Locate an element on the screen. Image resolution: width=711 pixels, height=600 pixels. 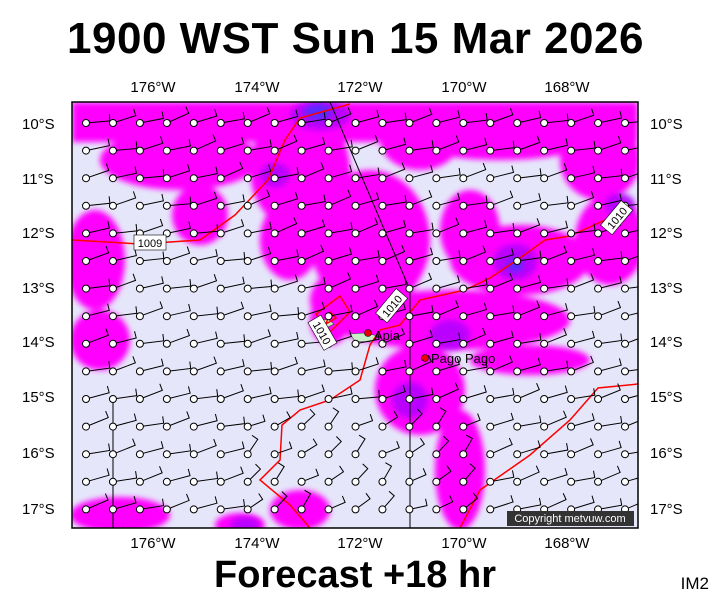
forecast-label: Forecast +18 hr is located at coordinates (355, 575).